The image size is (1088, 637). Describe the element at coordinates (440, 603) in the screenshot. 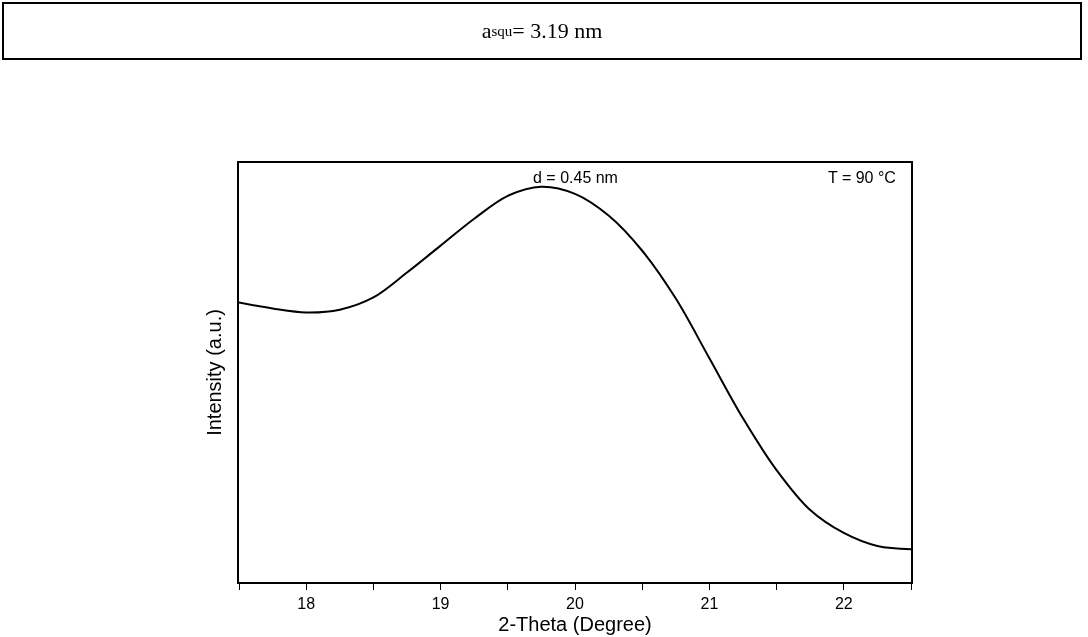

I see `x-tick-label: 19` at that location.